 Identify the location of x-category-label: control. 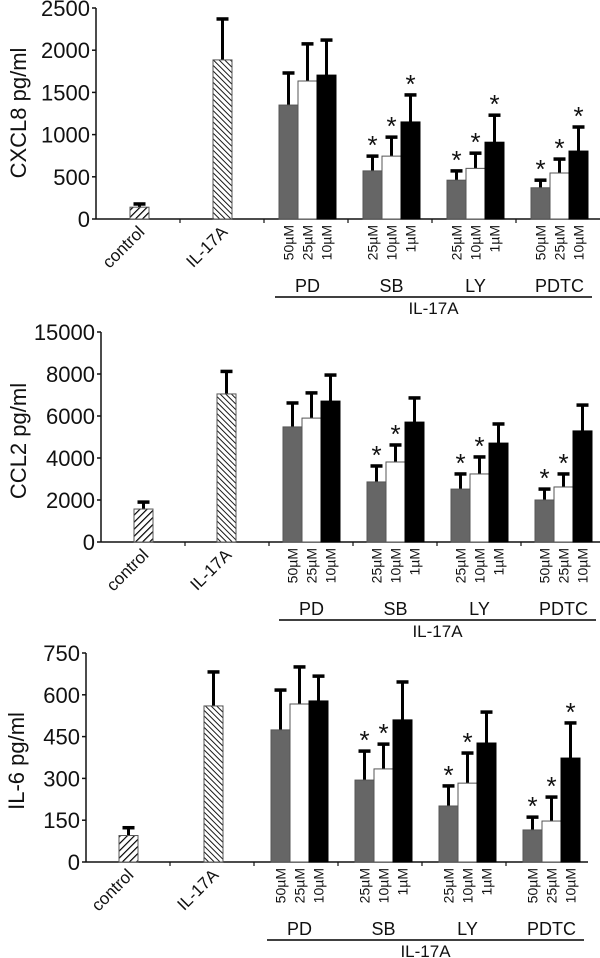
(124, 247).